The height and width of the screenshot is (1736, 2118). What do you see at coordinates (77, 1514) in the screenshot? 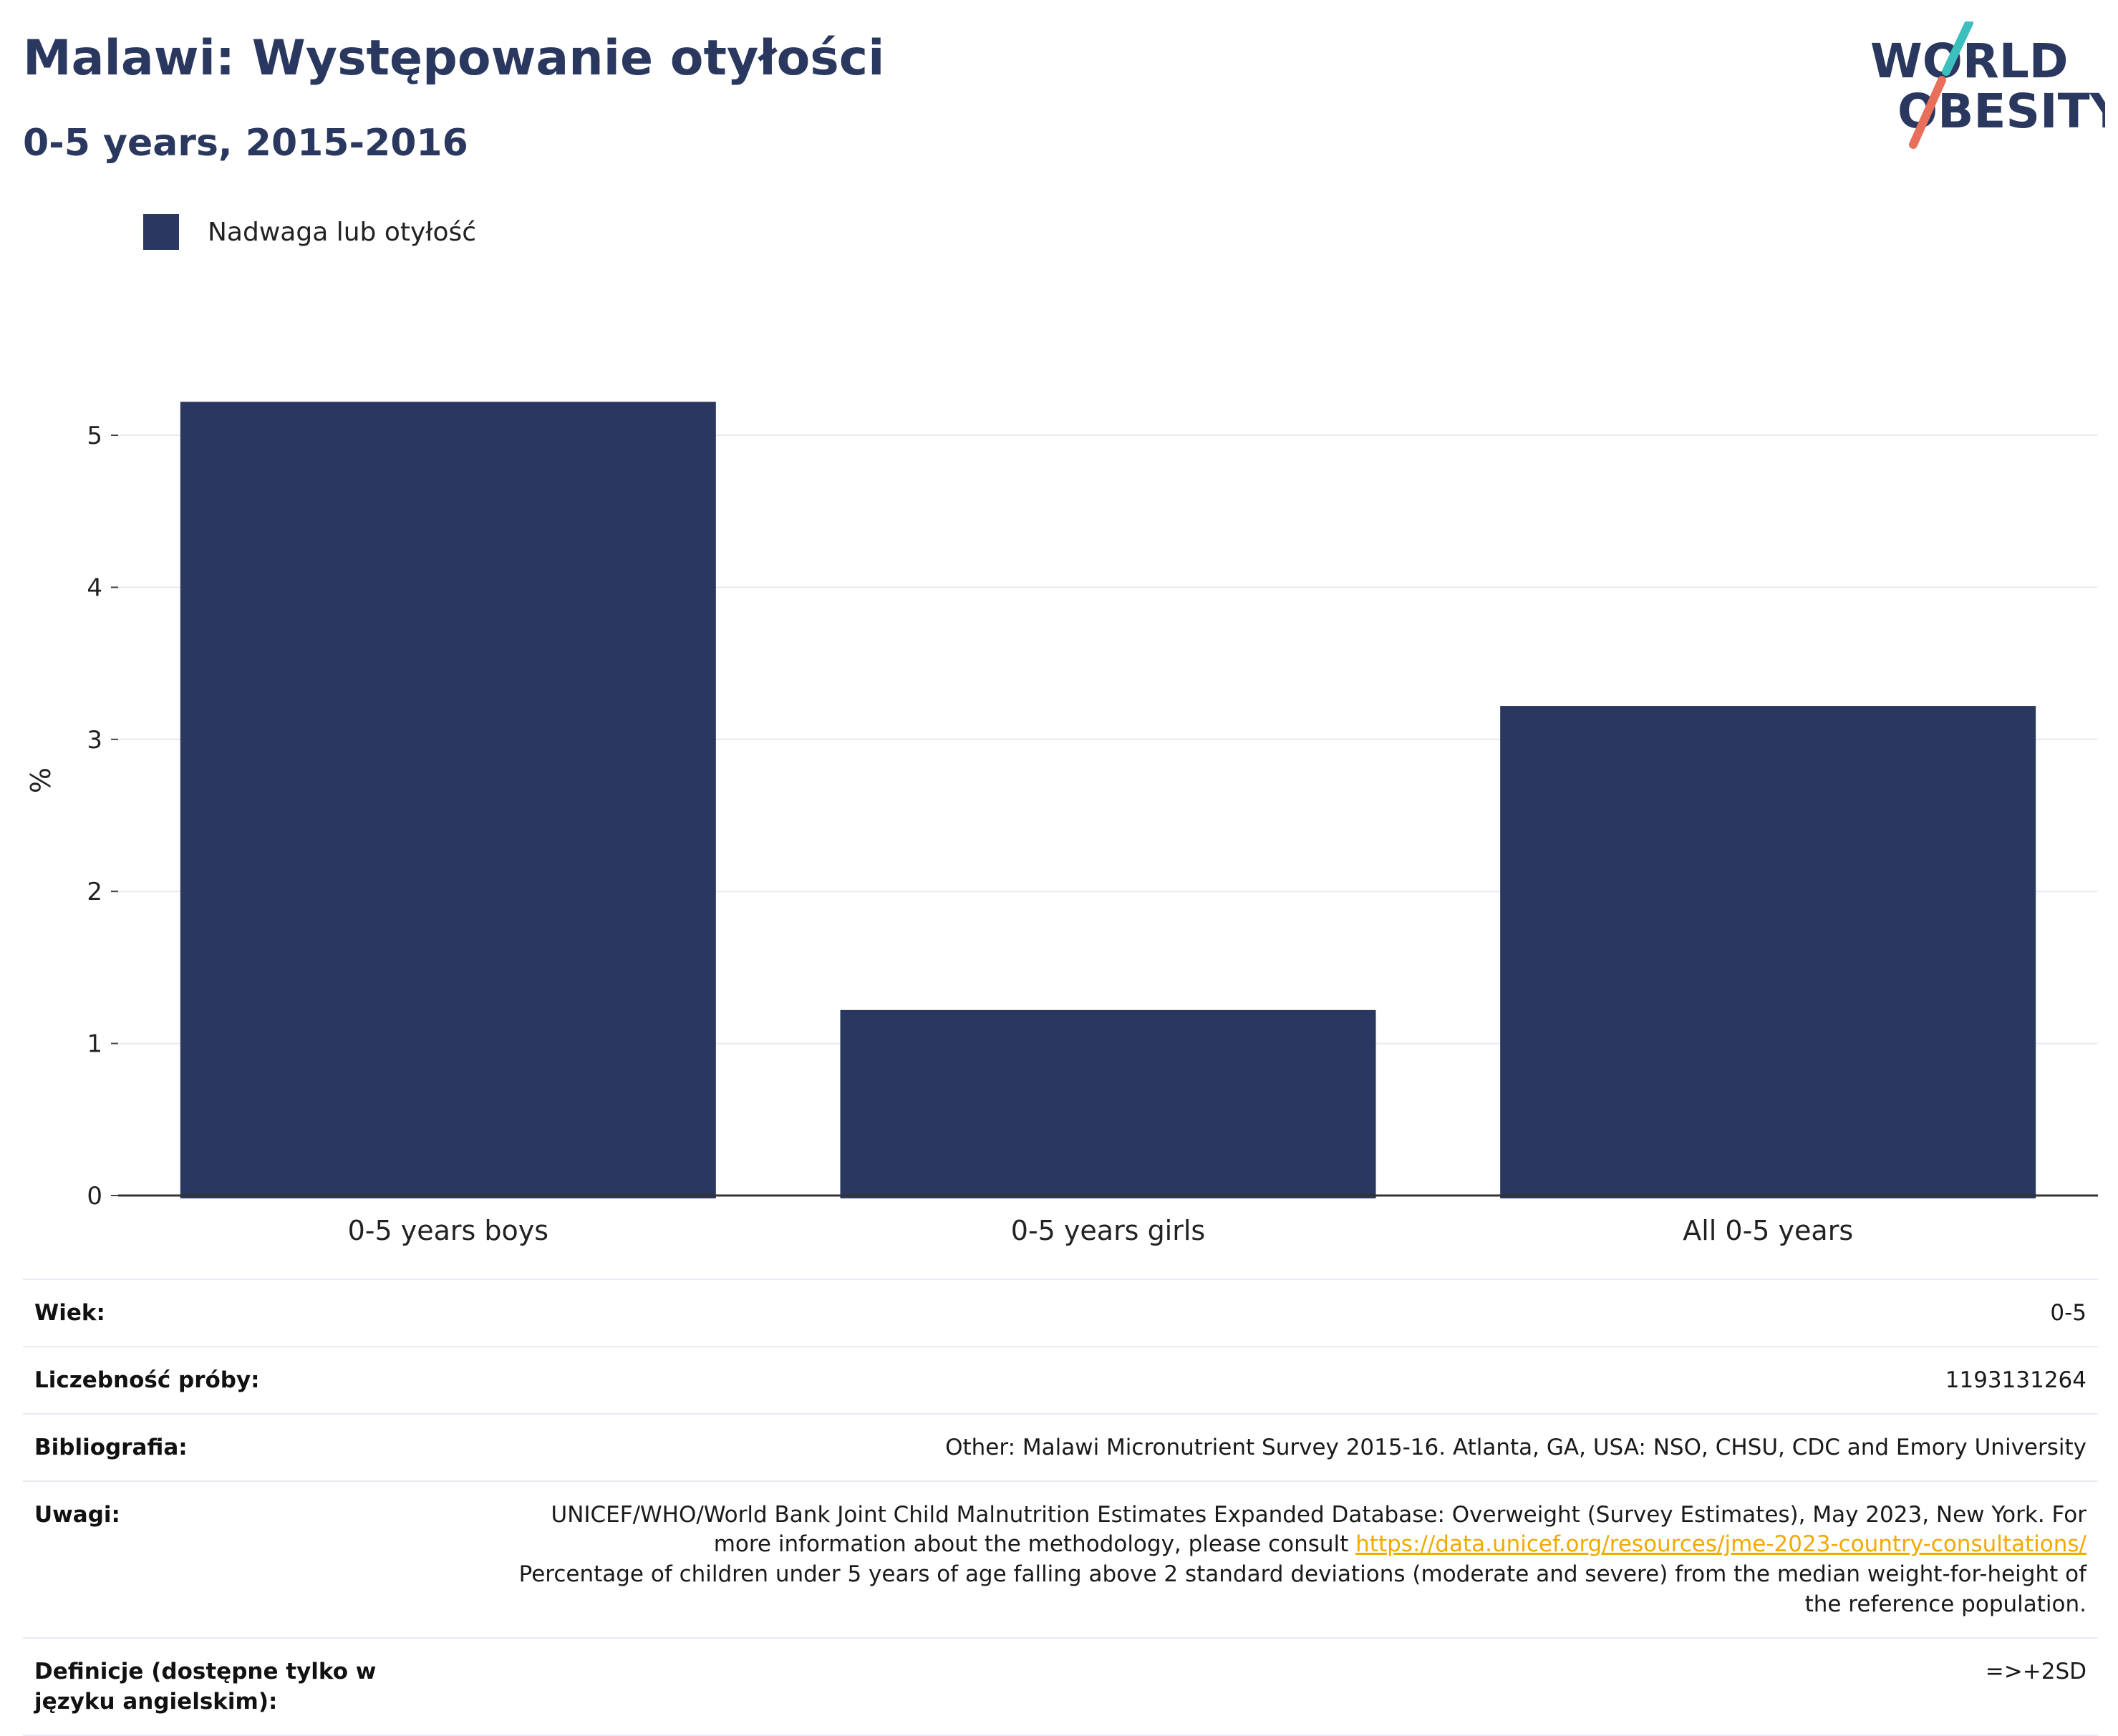
I see `info-row-notes-label: Uwagi:` at bounding box center [77, 1514].